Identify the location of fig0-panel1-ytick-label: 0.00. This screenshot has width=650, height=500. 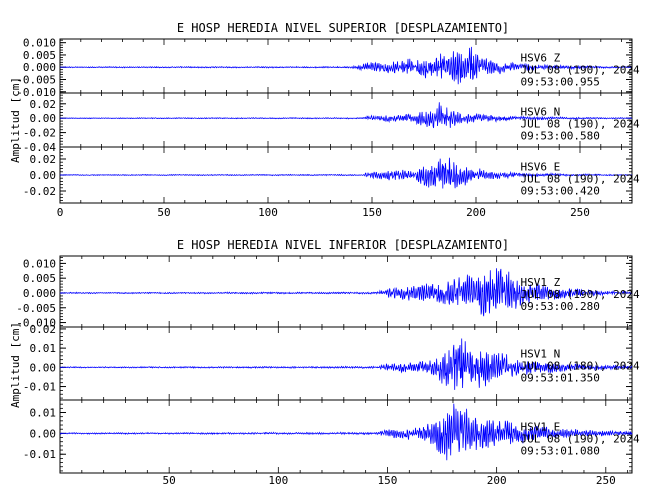
(43, 118).